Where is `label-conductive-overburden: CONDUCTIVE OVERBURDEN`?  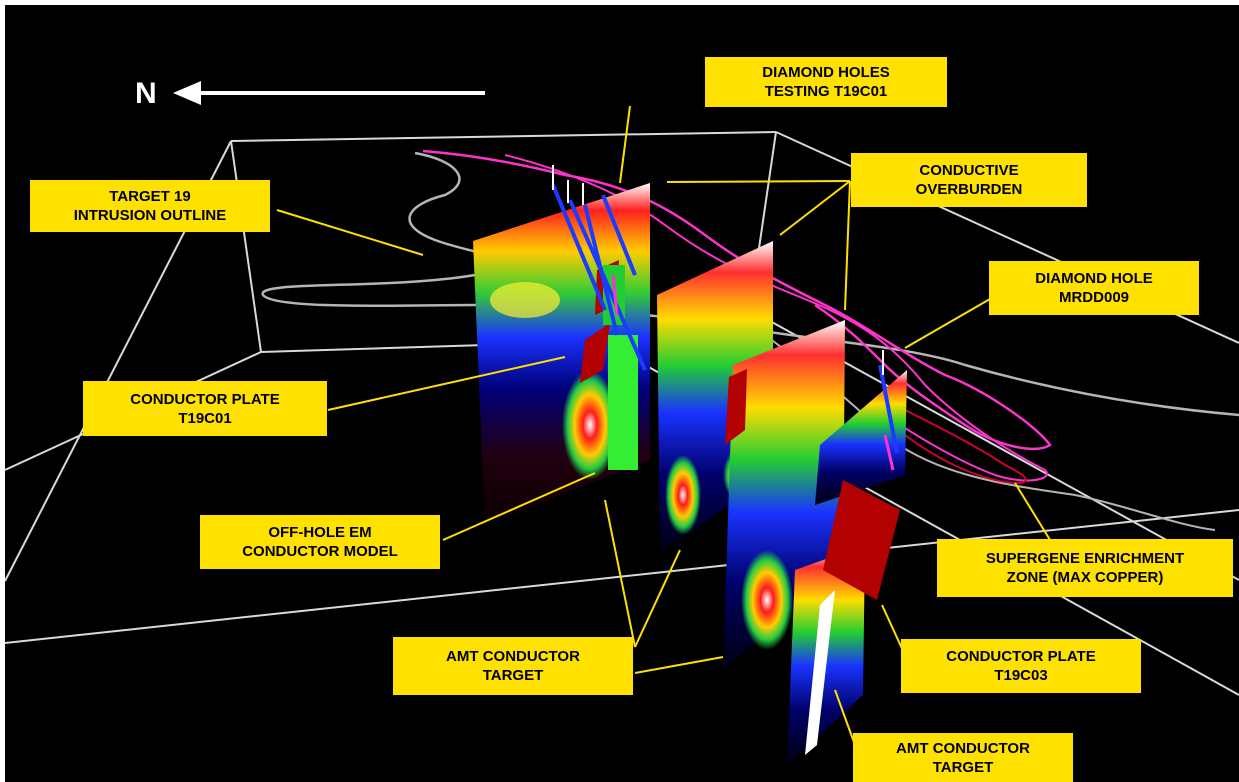 label-conductive-overburden: CONDUCTIVE OVERBURDEN is located at coordinates (969, 180).